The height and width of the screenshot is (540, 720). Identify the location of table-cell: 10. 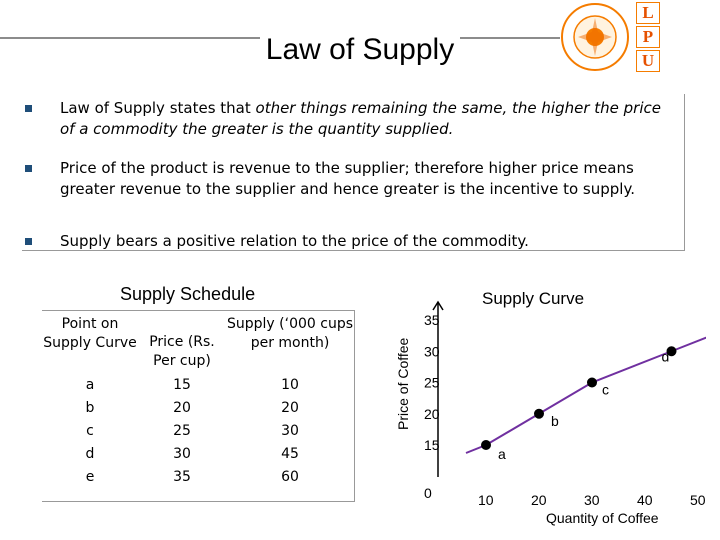
(290, 385).